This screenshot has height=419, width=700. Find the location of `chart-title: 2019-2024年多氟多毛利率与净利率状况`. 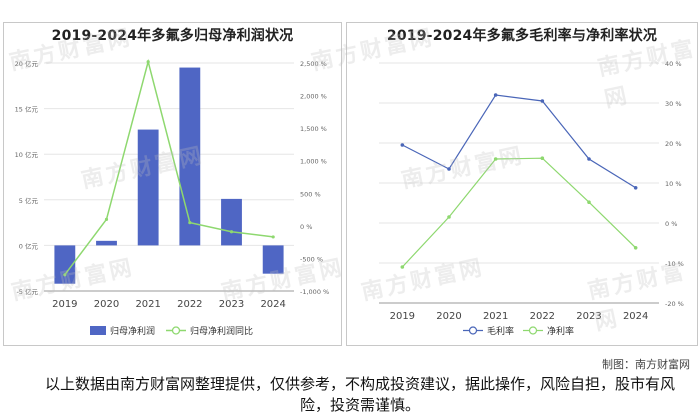

chart-title: 2019-2024年多氟多毛利率与净利率状况 is located at coordinates (522, 36).